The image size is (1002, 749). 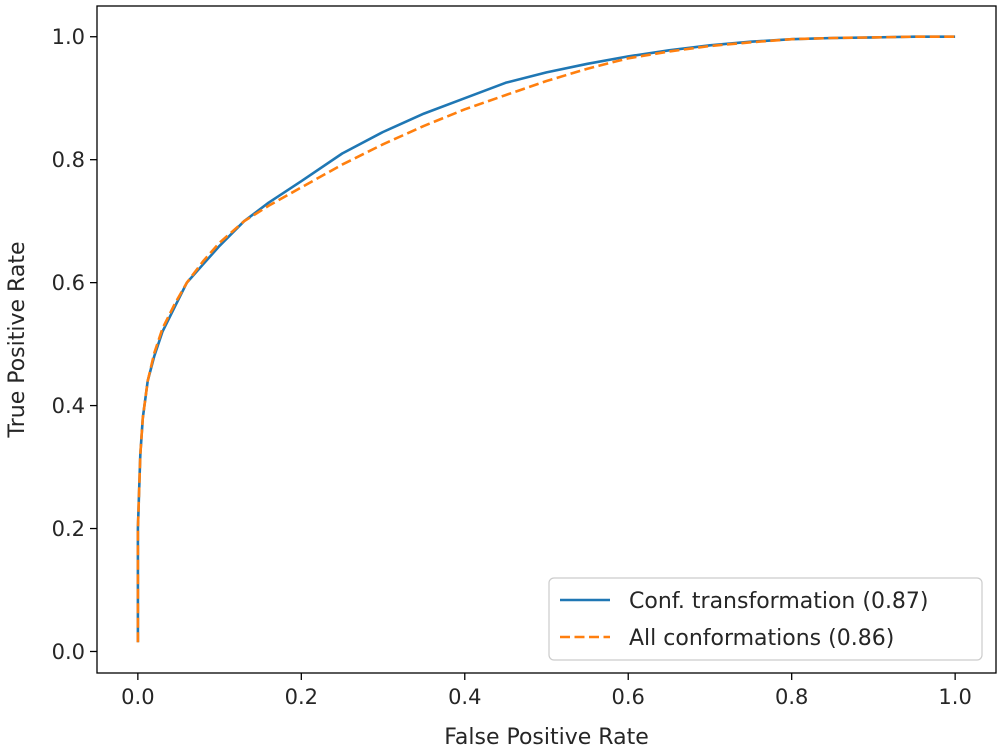 What do you see at coordinates (761, 638) in the screenshot?
I see `legend-label-2: All conformations (0.86)` at bounding box center [761, 638].